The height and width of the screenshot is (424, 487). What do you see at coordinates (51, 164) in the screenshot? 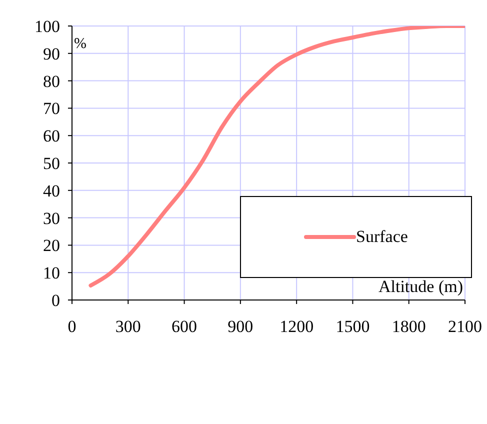
I see `y-tick-label: 50` at bounding box center [51, 164].